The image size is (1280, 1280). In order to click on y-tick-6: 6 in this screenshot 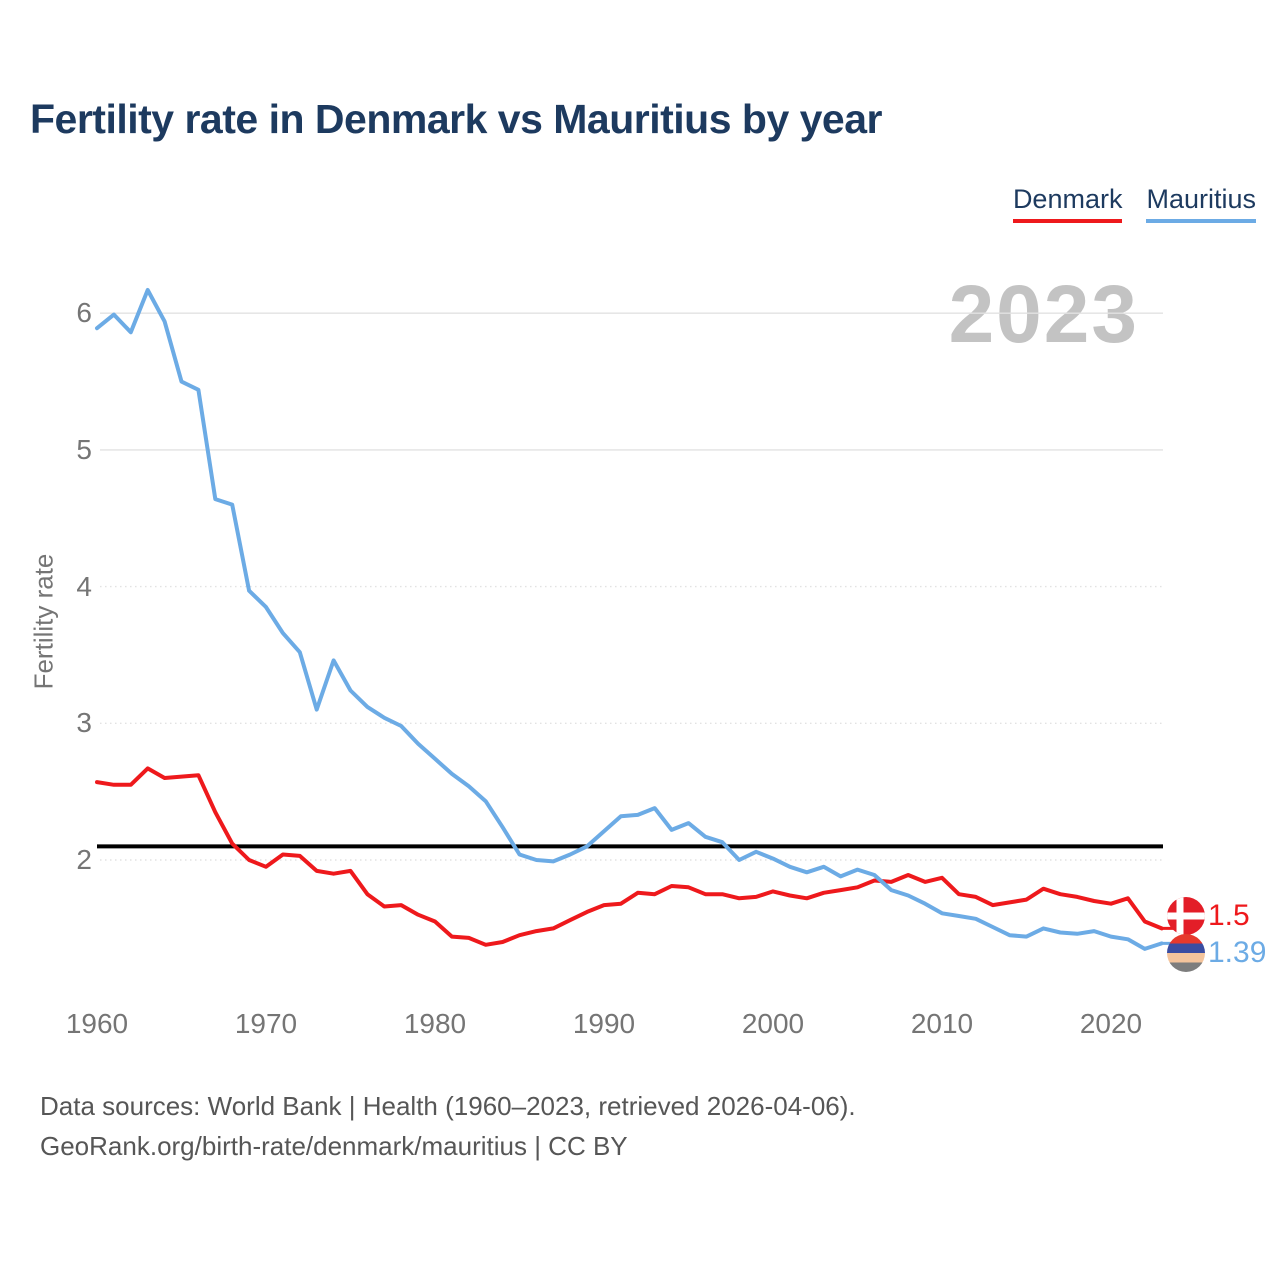, I will do `click(84, 313)`.